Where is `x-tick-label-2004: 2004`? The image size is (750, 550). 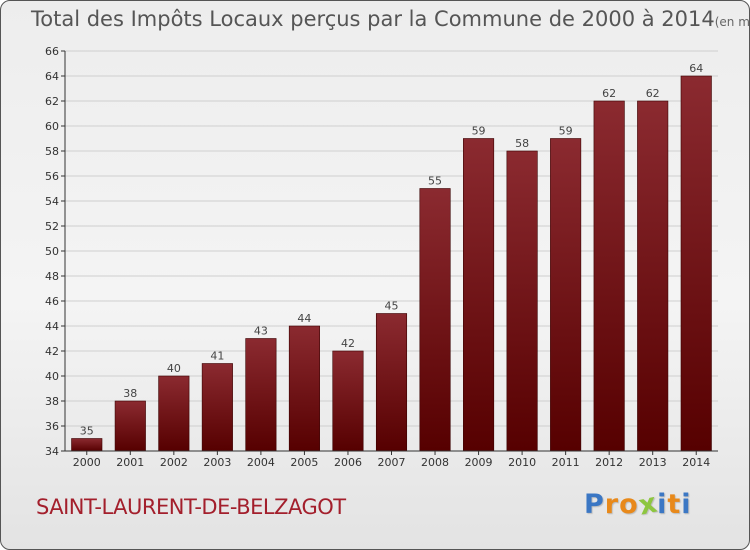 x-tick-label-2004: 2004 is located at coordinates (261, 462).